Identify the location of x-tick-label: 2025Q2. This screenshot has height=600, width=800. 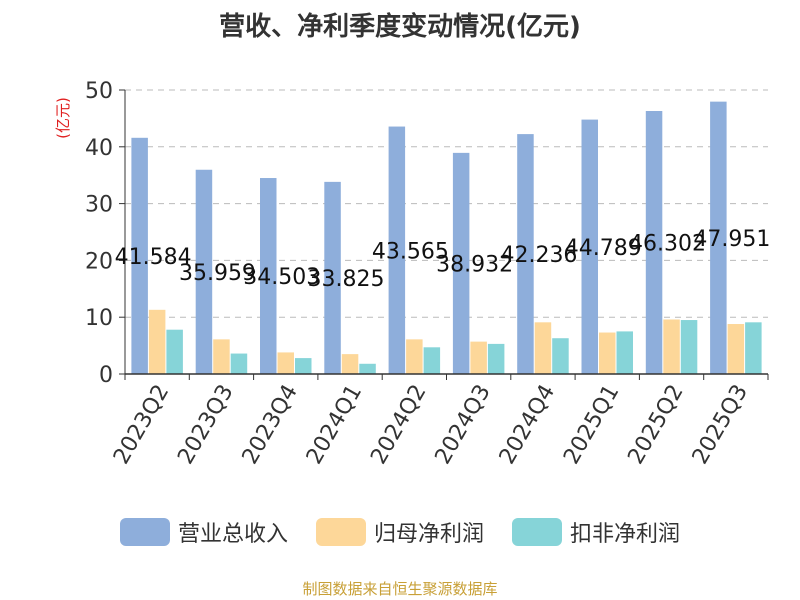
(655, 425).